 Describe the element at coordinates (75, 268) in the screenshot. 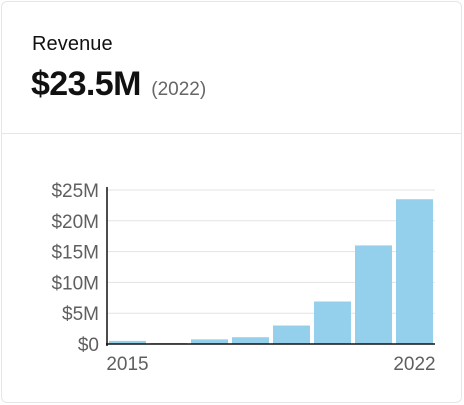

I see `y-tick-labels: $0 $5M $10M $15M $20M $25M` at that location.